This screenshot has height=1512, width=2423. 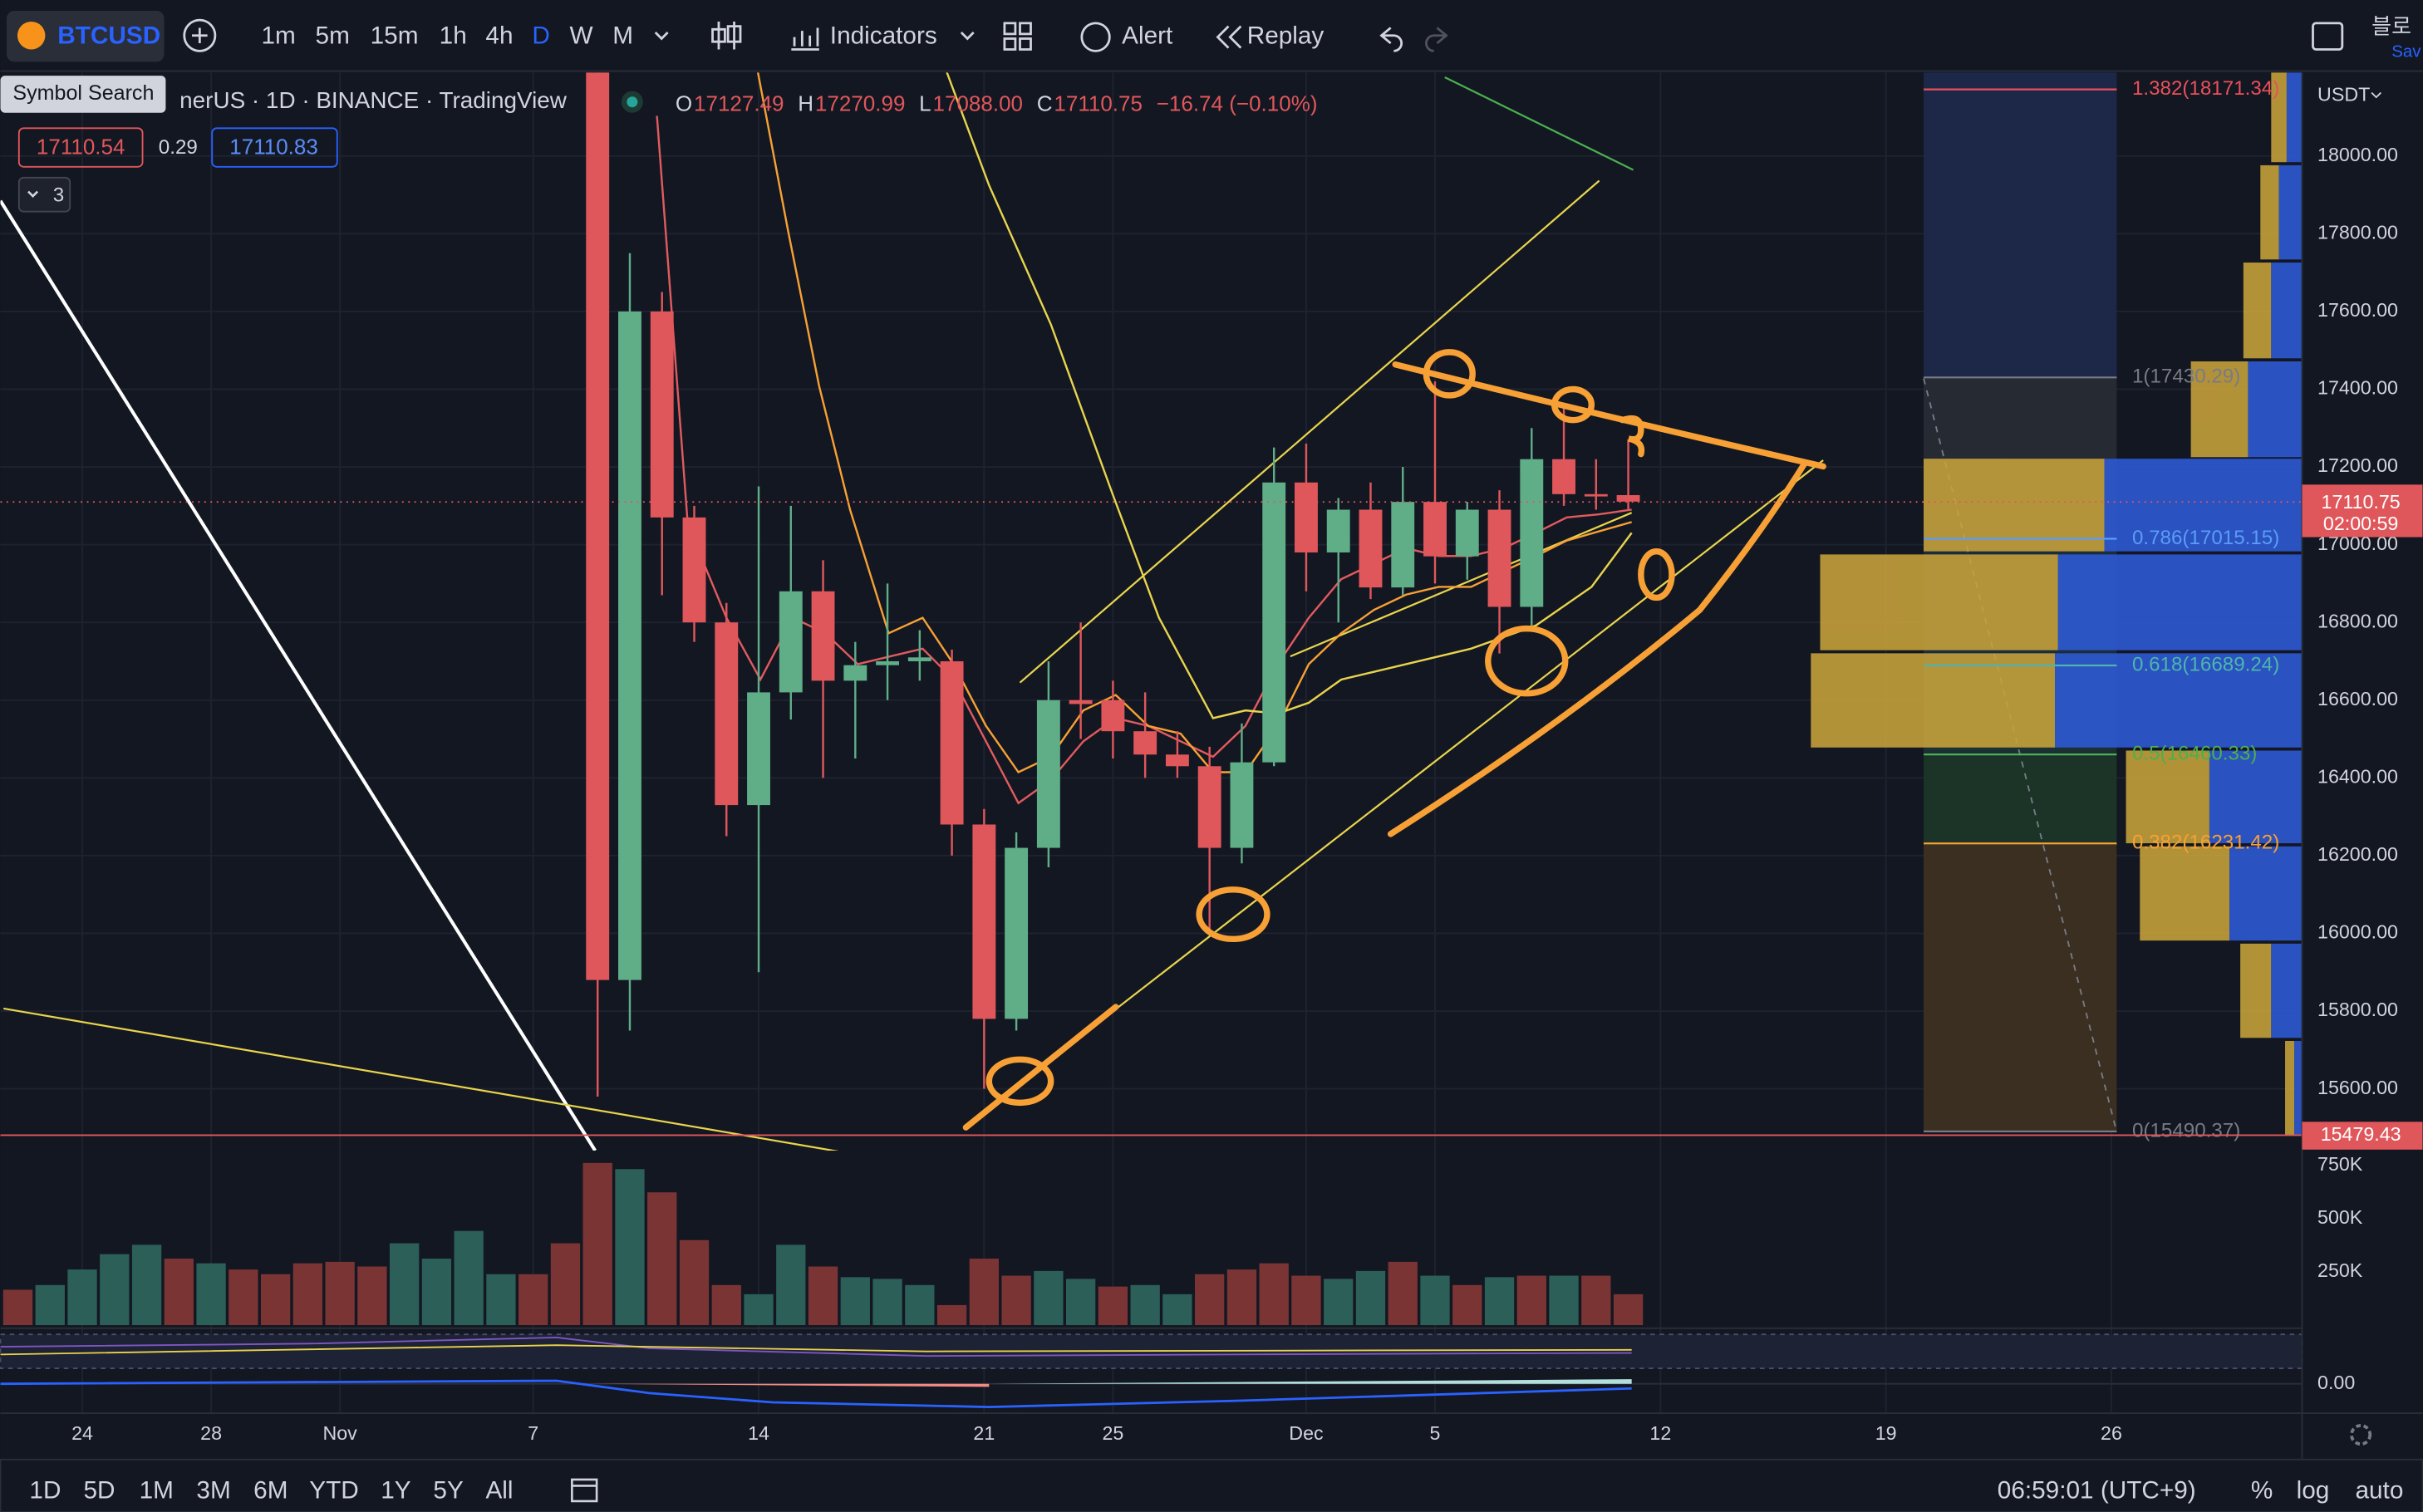 What do you see at coordinates (99, 1491) in the screenshot?
I see `range-button: 5D` at bounding box center [99, 1491].